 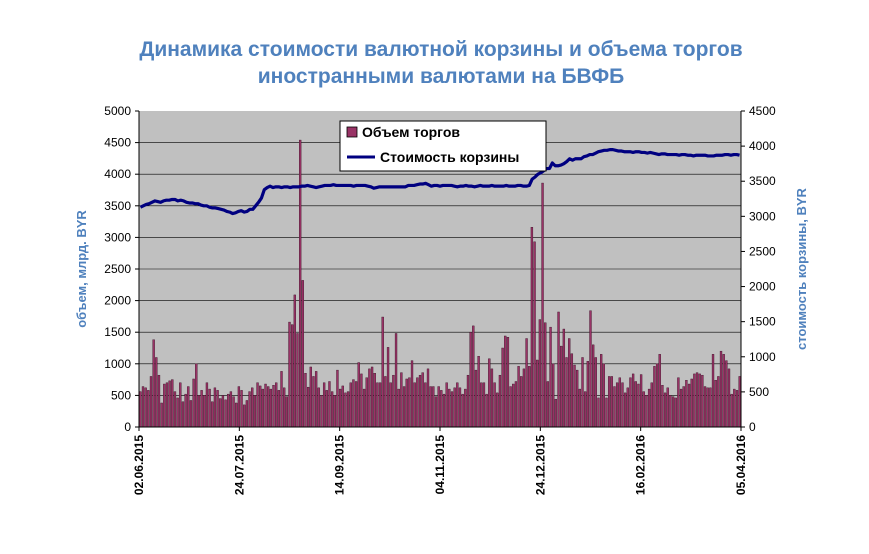 What do you see at coordinates (117, 111) in the screenshot?
I see `y-tick-label-left: 5000` at bounding box center [117, 111].